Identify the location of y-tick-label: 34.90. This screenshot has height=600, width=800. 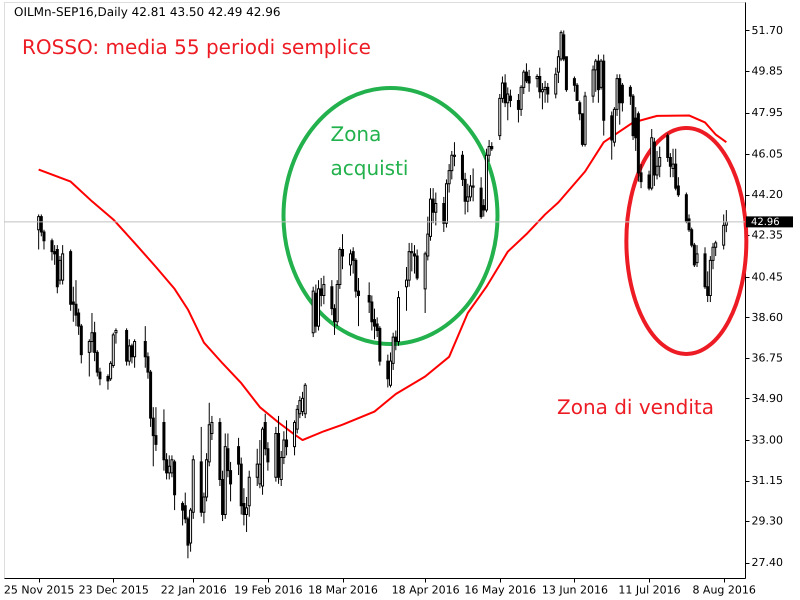
(767, 398).